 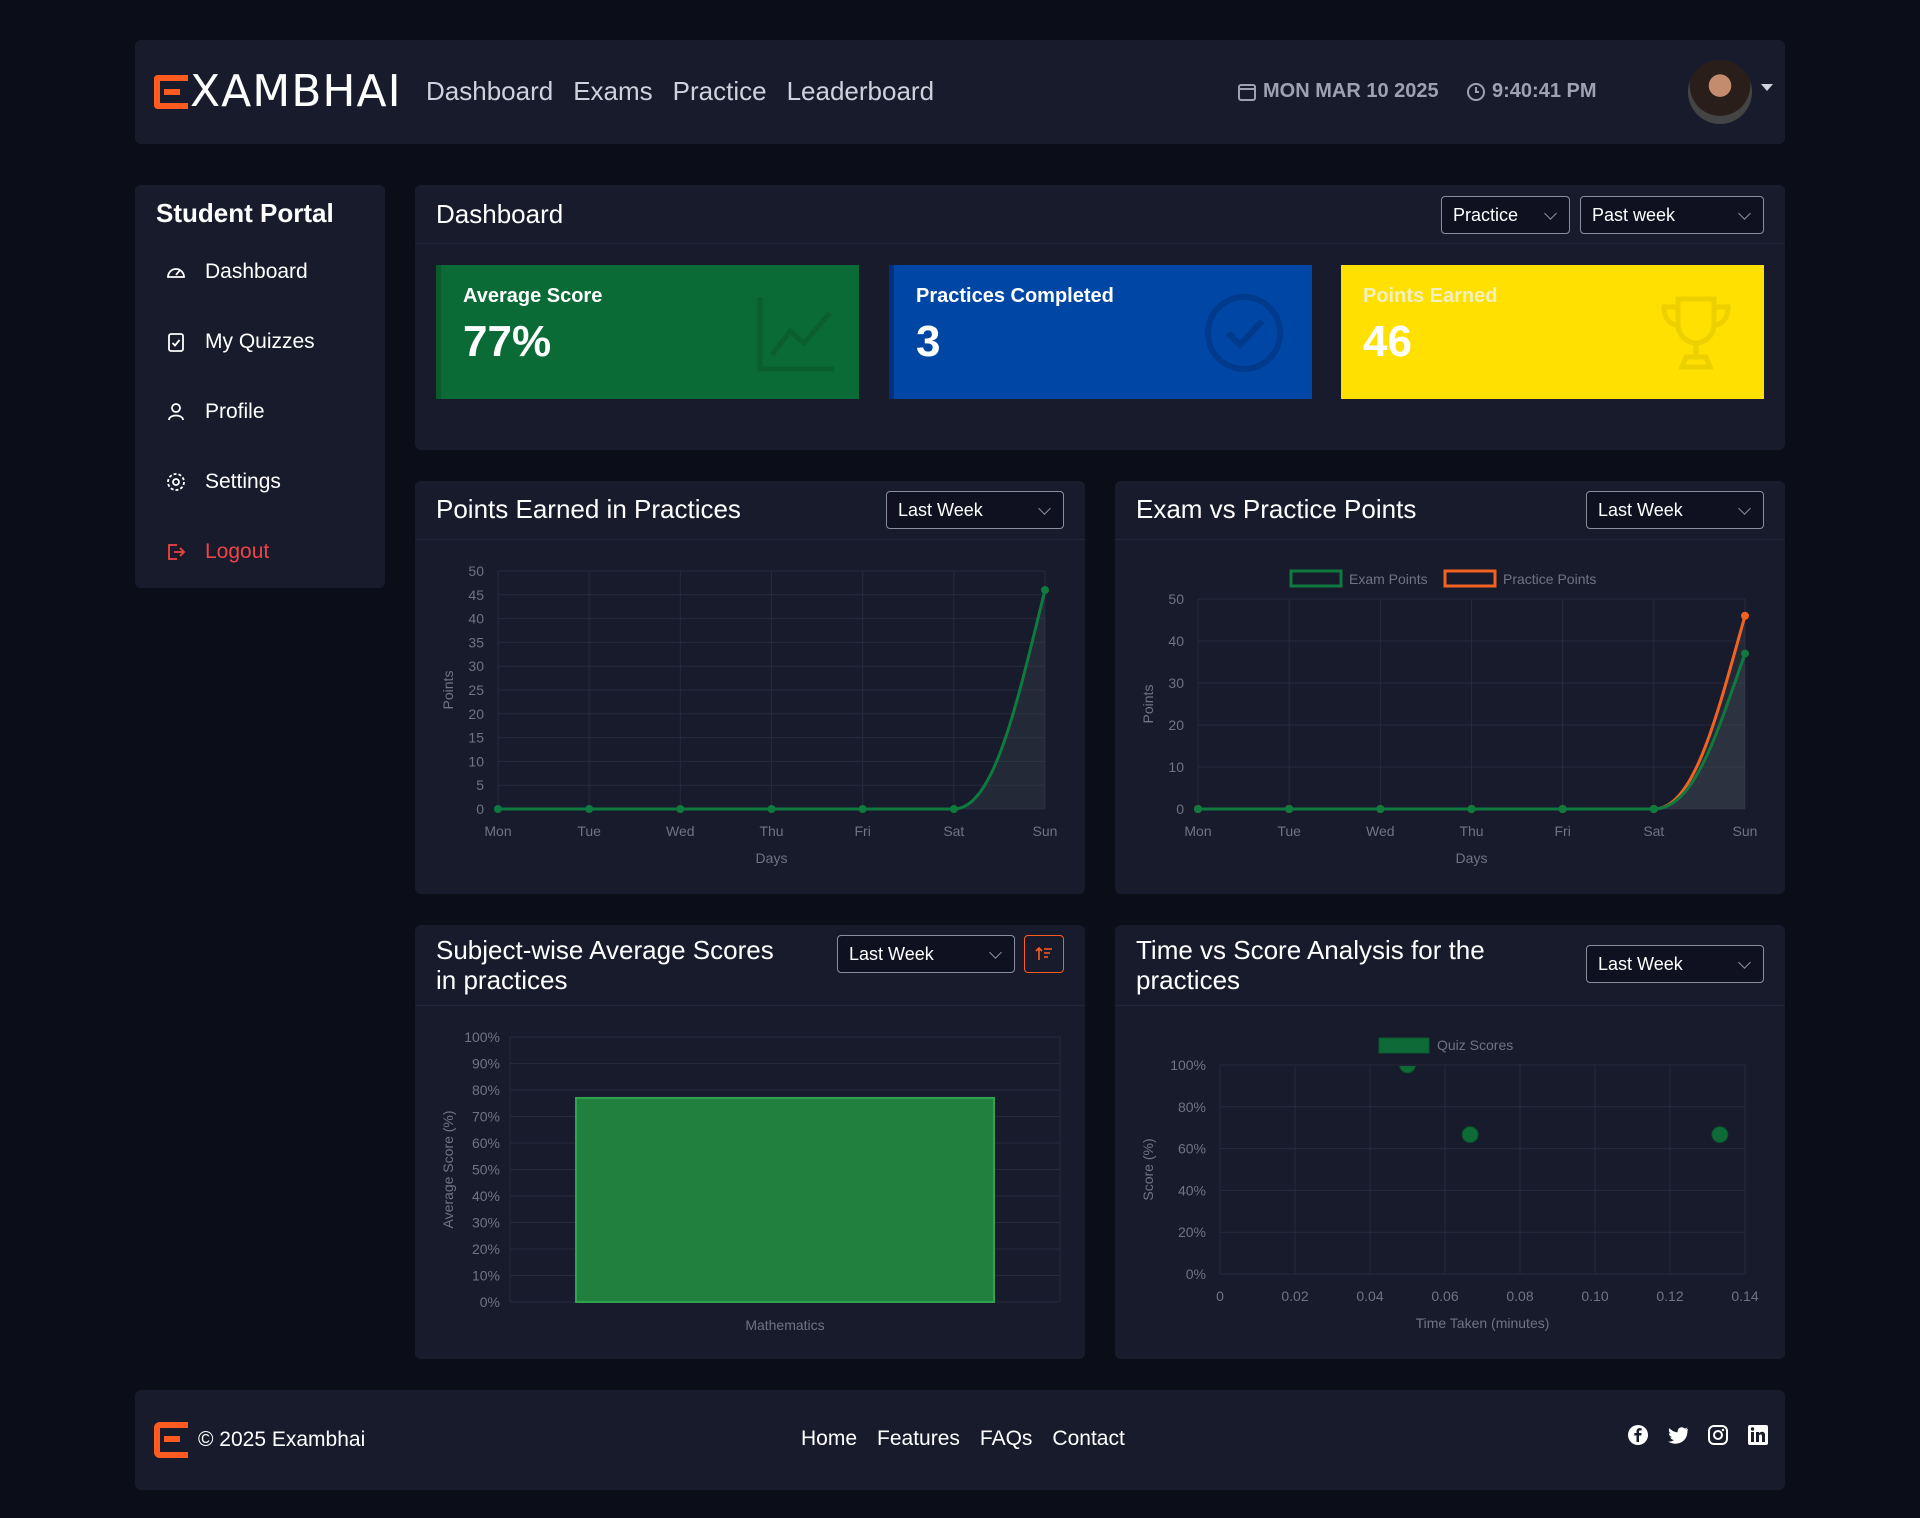 I want to click on date-text: MON MAR 10 2025, so click(x=1351, y=91).